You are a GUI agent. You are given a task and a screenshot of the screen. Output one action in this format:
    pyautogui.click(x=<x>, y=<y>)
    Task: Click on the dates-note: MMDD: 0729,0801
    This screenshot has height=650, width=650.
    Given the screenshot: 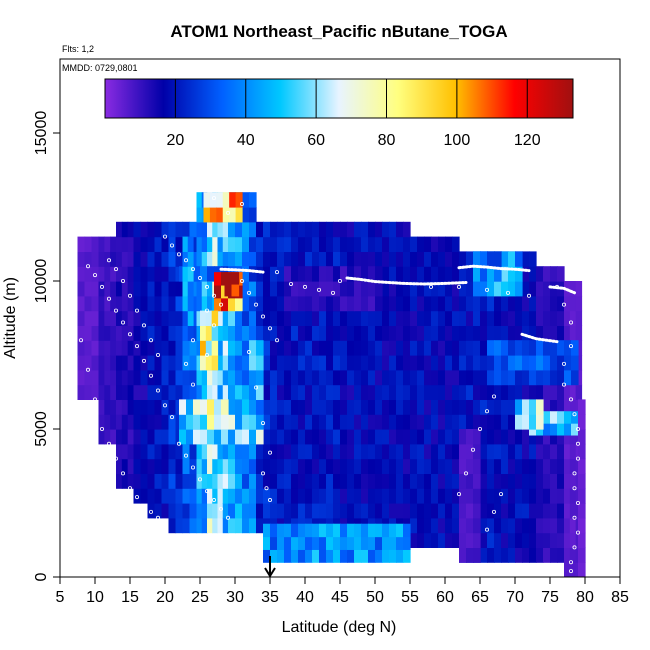 What is the action you would take?
    pyautogui.click(x=100, y=68)
    